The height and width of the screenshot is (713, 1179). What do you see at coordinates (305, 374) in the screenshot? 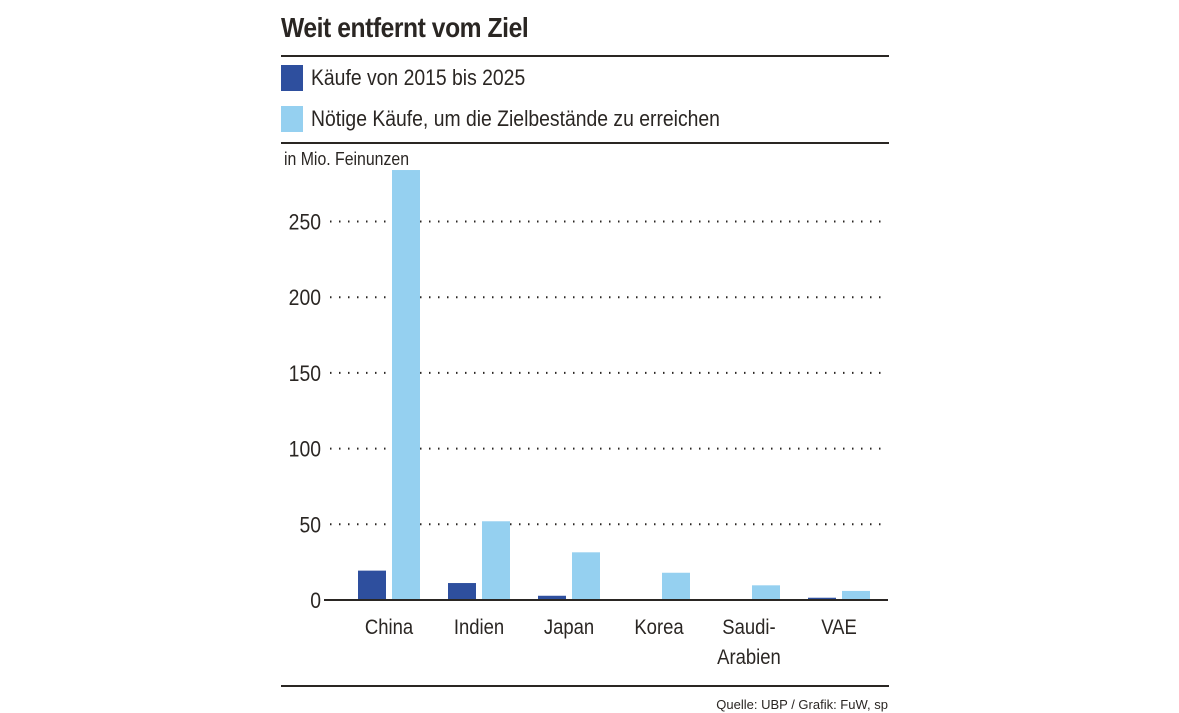
I see `y-tick-label: 150` at bounding box center [305, 374].